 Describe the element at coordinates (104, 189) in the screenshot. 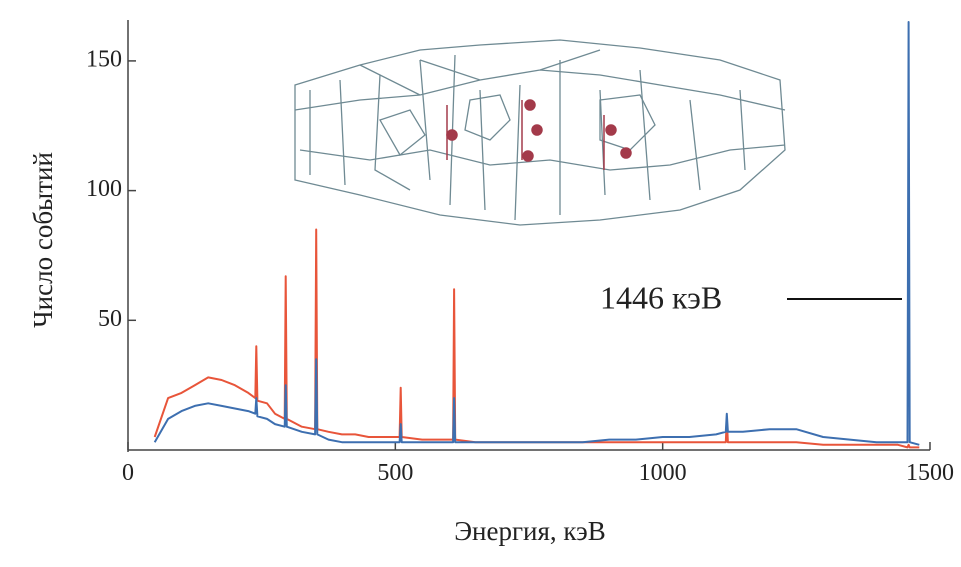

I see `y-tick-label: 100` at that location.